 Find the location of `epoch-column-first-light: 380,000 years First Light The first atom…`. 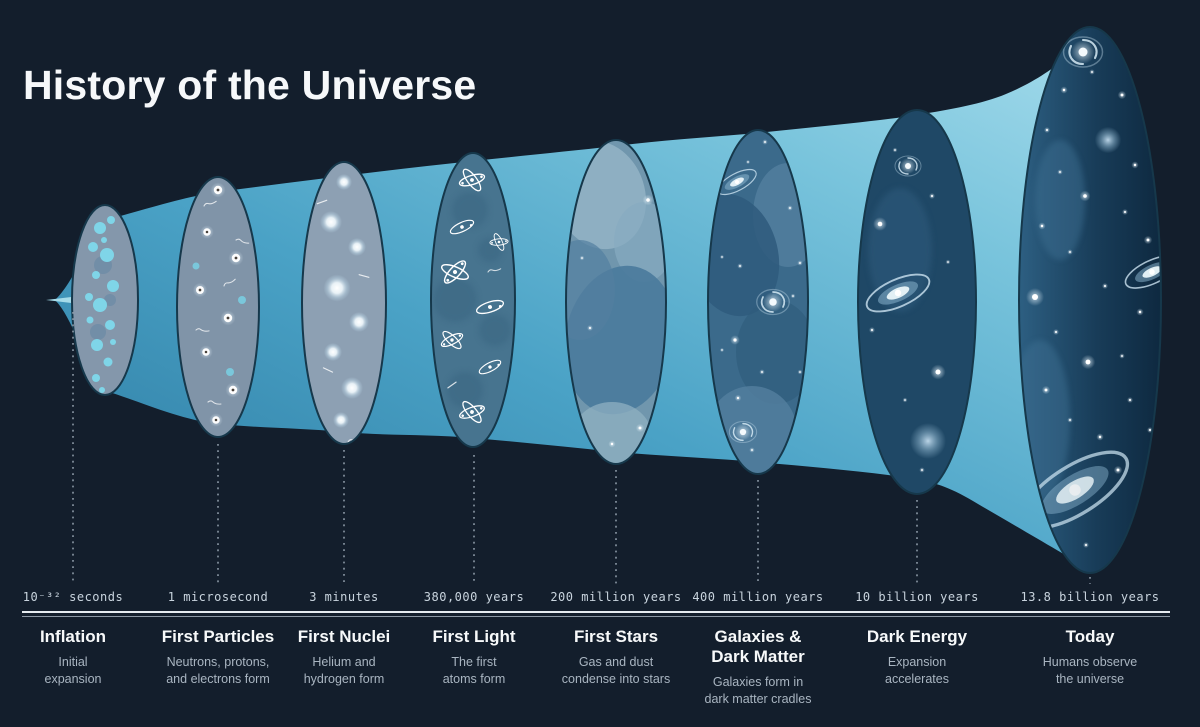

epoch-column-first-light: 380,000 years First Light The first atom… is located at coordinates (474, 638).